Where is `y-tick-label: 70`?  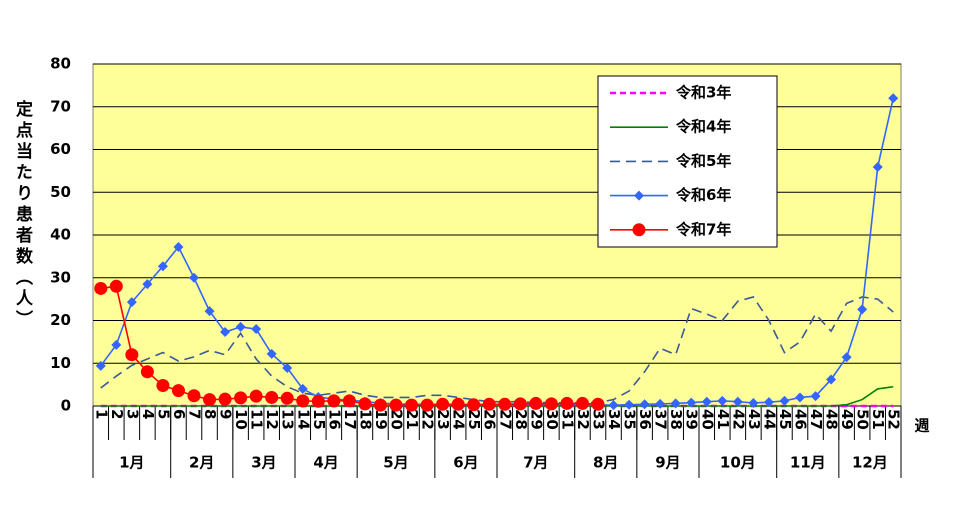 y-tick-label: 70 is located at coordinates (60, 106).